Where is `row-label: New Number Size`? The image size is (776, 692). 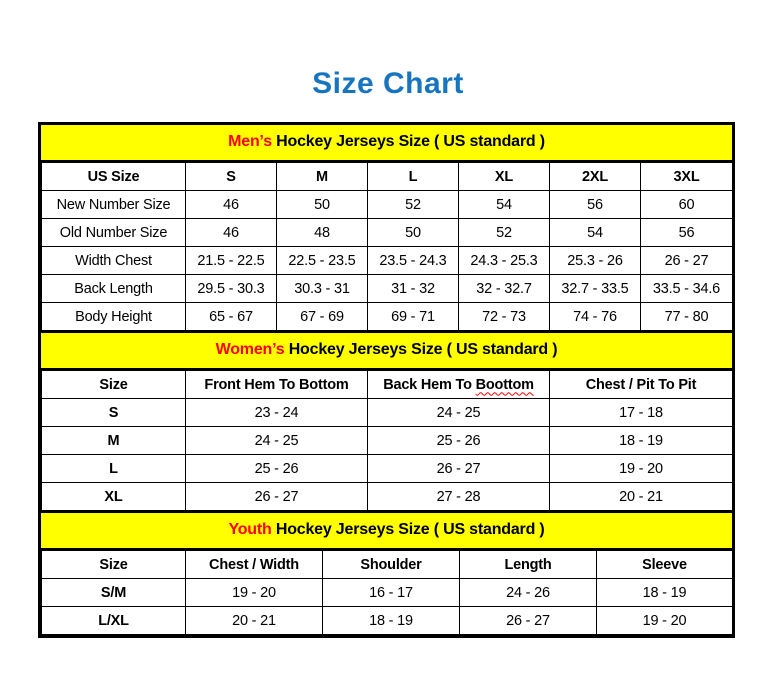 row-label: New Number Size is located at coordinates (113, 204).